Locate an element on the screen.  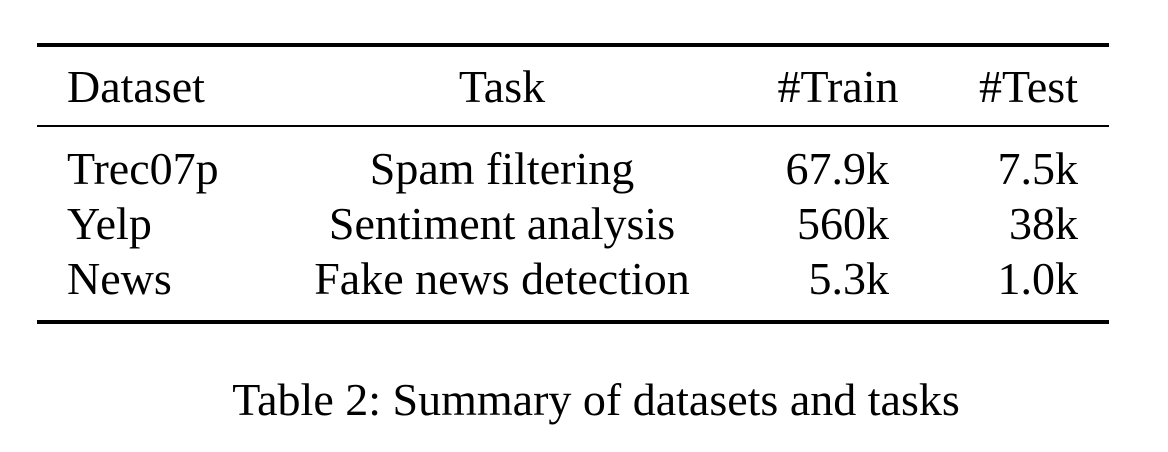
header-test: #Test is located at coordinates (1028, 86).